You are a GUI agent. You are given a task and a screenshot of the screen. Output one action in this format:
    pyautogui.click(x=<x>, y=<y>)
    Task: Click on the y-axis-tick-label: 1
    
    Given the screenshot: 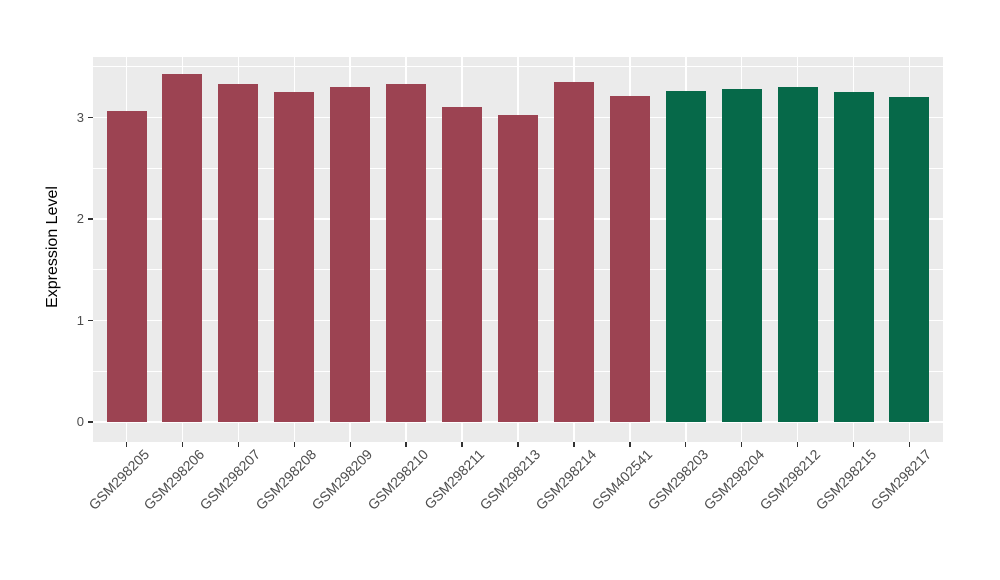 What is the action you would take?
    pyautogui.click(x=80, y=320)
    